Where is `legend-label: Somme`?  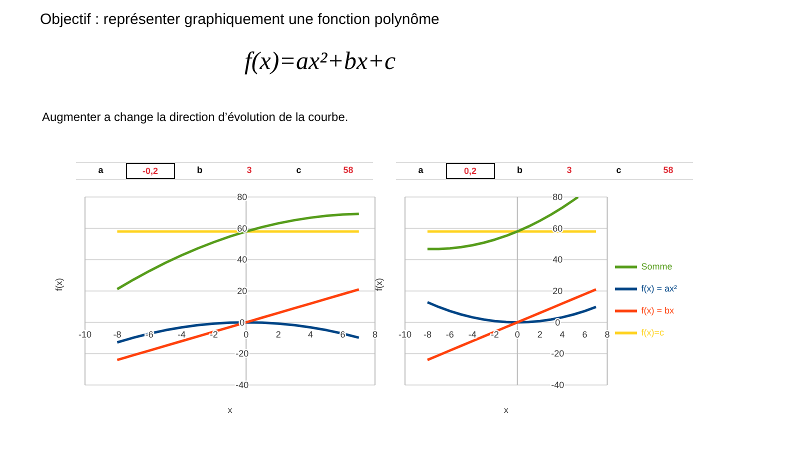 legend-label: Somme is located at coordinates (656, 266).